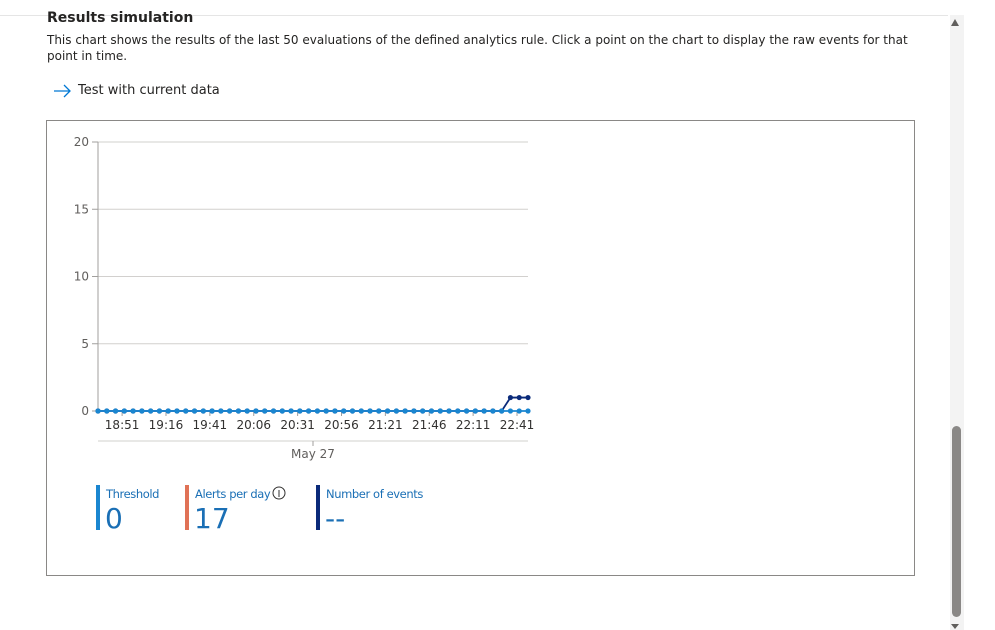 The height and width of the screenshot is (630, 995). I want to click on scroll-thumb, so click(956, 521).